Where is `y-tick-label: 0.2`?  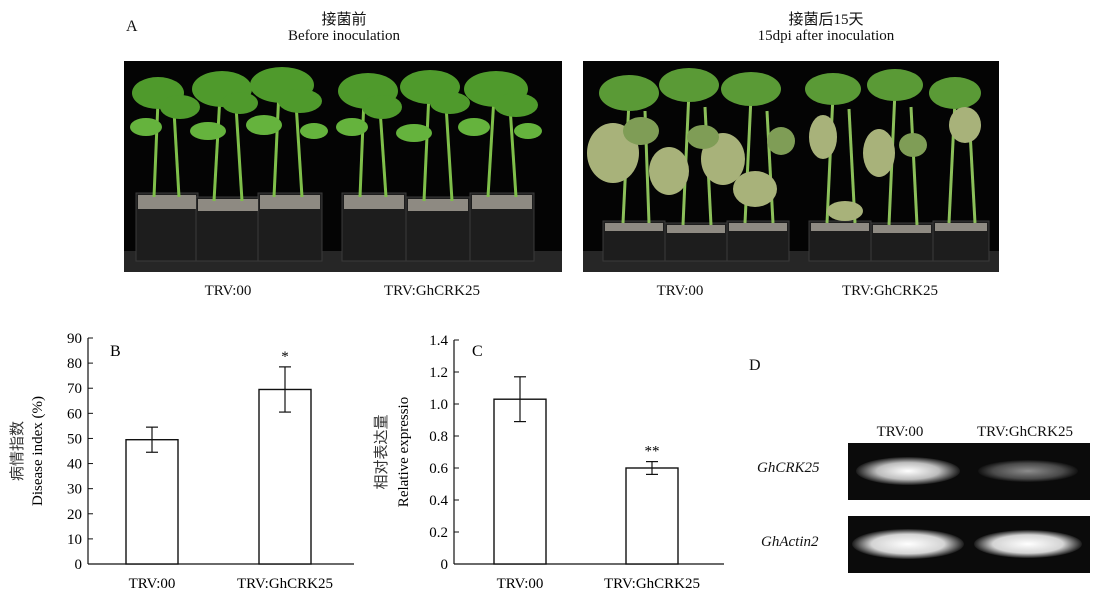 y-tick-label: 0.2 is located at coordinates (438, 533).